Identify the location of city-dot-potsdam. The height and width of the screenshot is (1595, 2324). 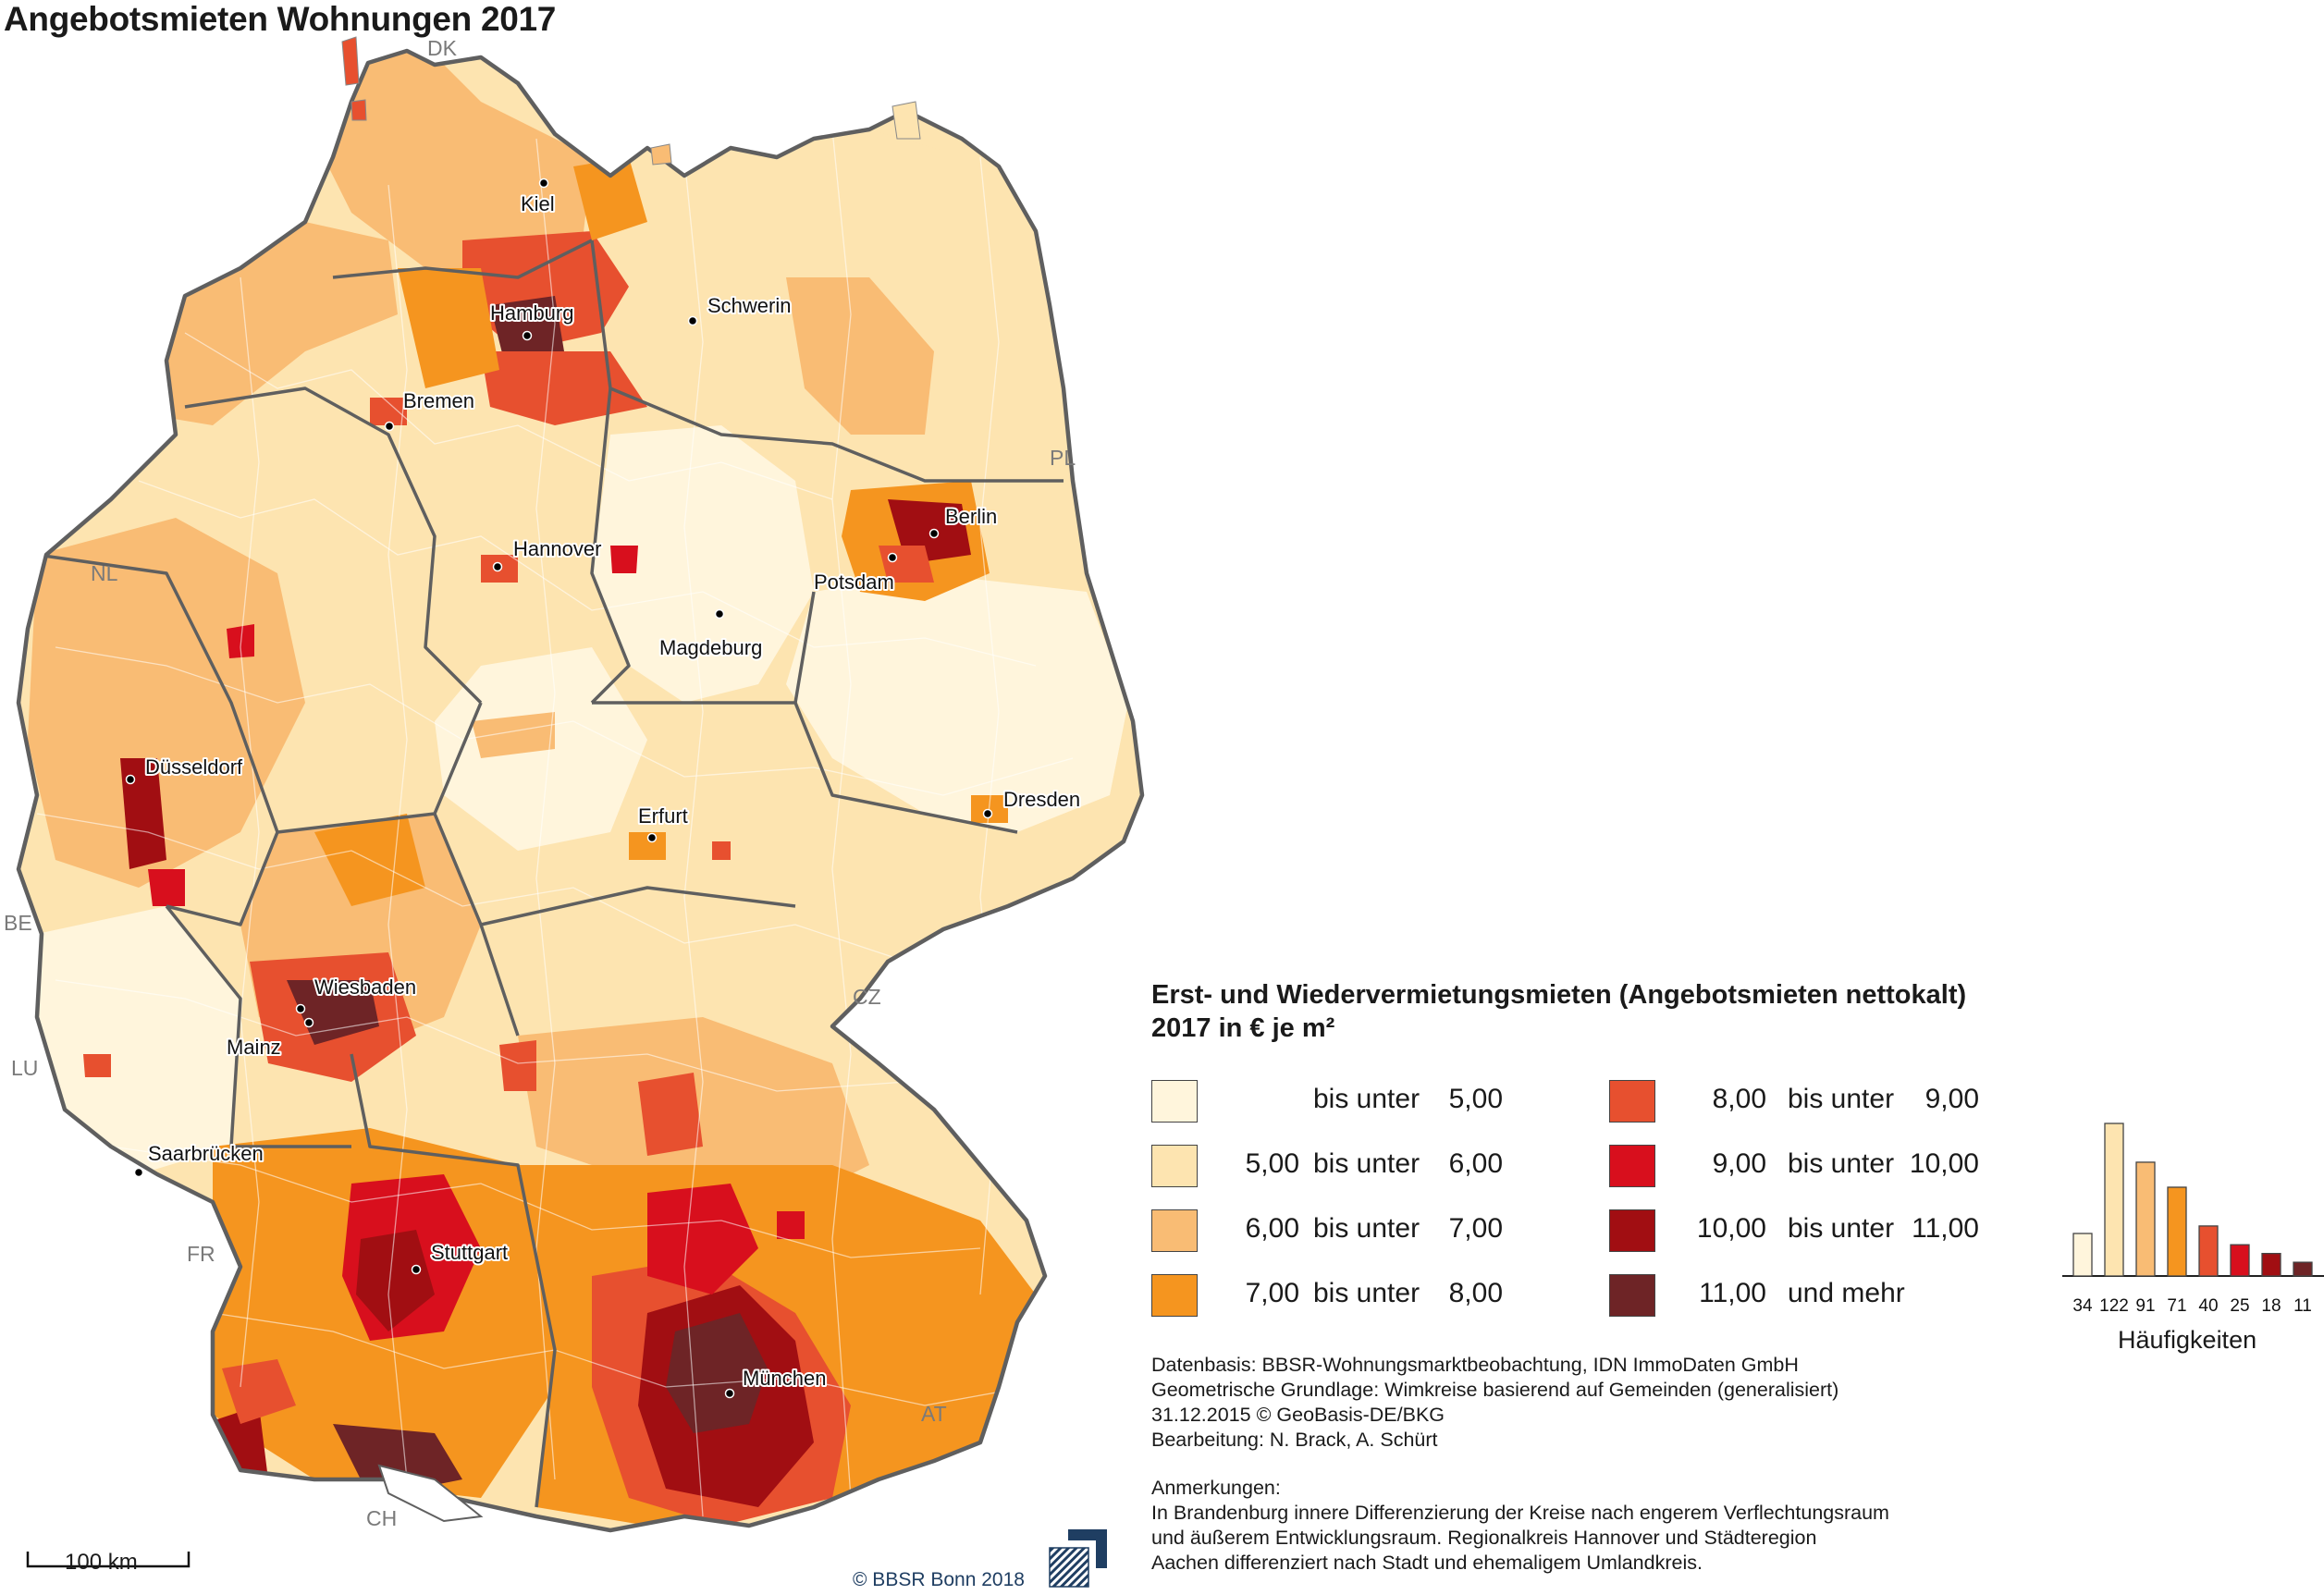
(892, 557).